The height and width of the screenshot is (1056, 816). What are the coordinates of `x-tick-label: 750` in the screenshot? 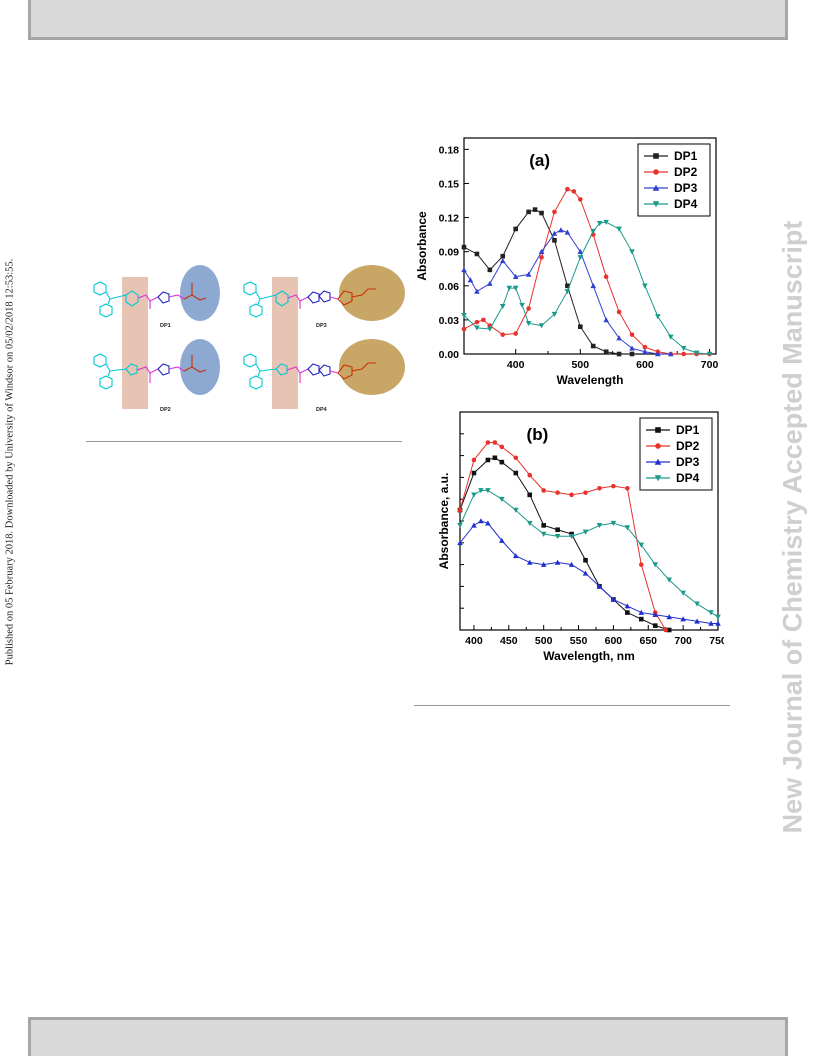 It's located at (716, 641).